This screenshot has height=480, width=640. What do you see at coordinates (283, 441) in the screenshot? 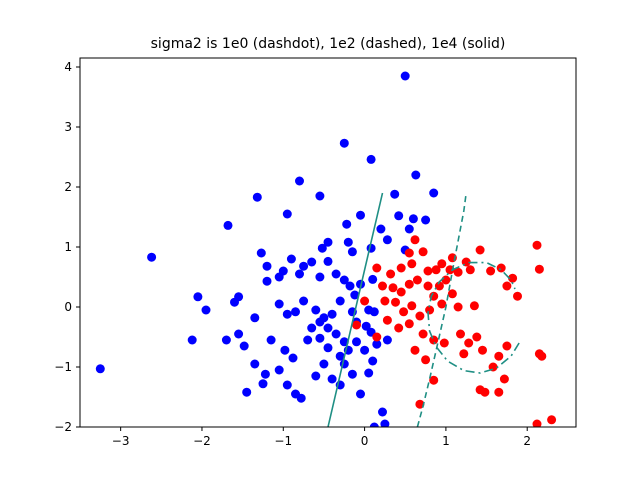
I see `x-tick-label: −1` at bounding box center [283, 441].